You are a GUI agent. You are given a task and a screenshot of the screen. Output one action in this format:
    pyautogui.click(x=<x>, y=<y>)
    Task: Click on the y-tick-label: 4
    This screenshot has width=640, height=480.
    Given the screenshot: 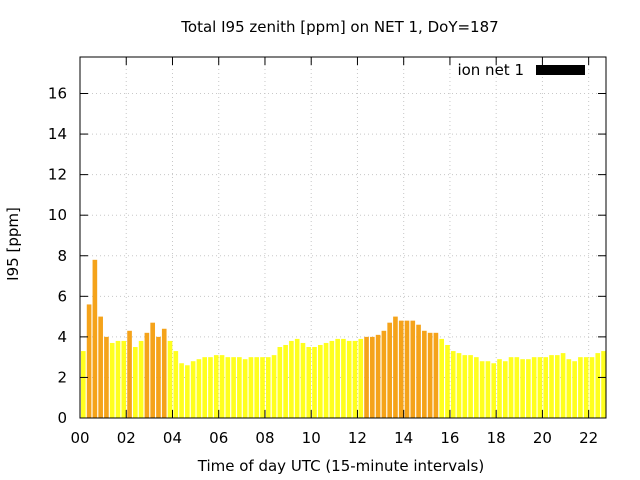 What is the action you would take?
    pyautogui.click(x=62, y=337)
    